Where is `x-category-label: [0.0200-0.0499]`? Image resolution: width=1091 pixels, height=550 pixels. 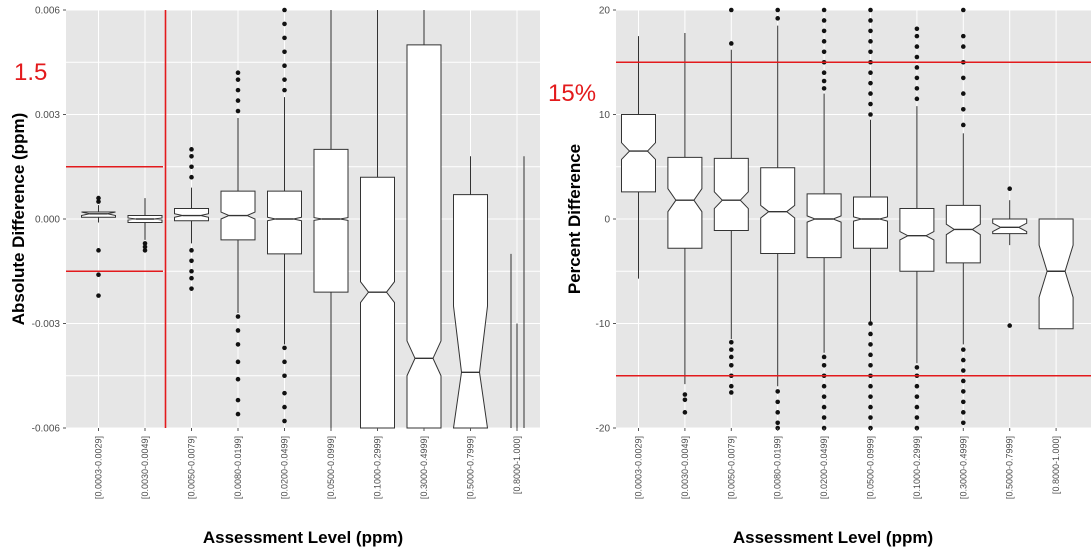
x-category-label: [0.0200-0.0499] is located at coordinates (824, 467).